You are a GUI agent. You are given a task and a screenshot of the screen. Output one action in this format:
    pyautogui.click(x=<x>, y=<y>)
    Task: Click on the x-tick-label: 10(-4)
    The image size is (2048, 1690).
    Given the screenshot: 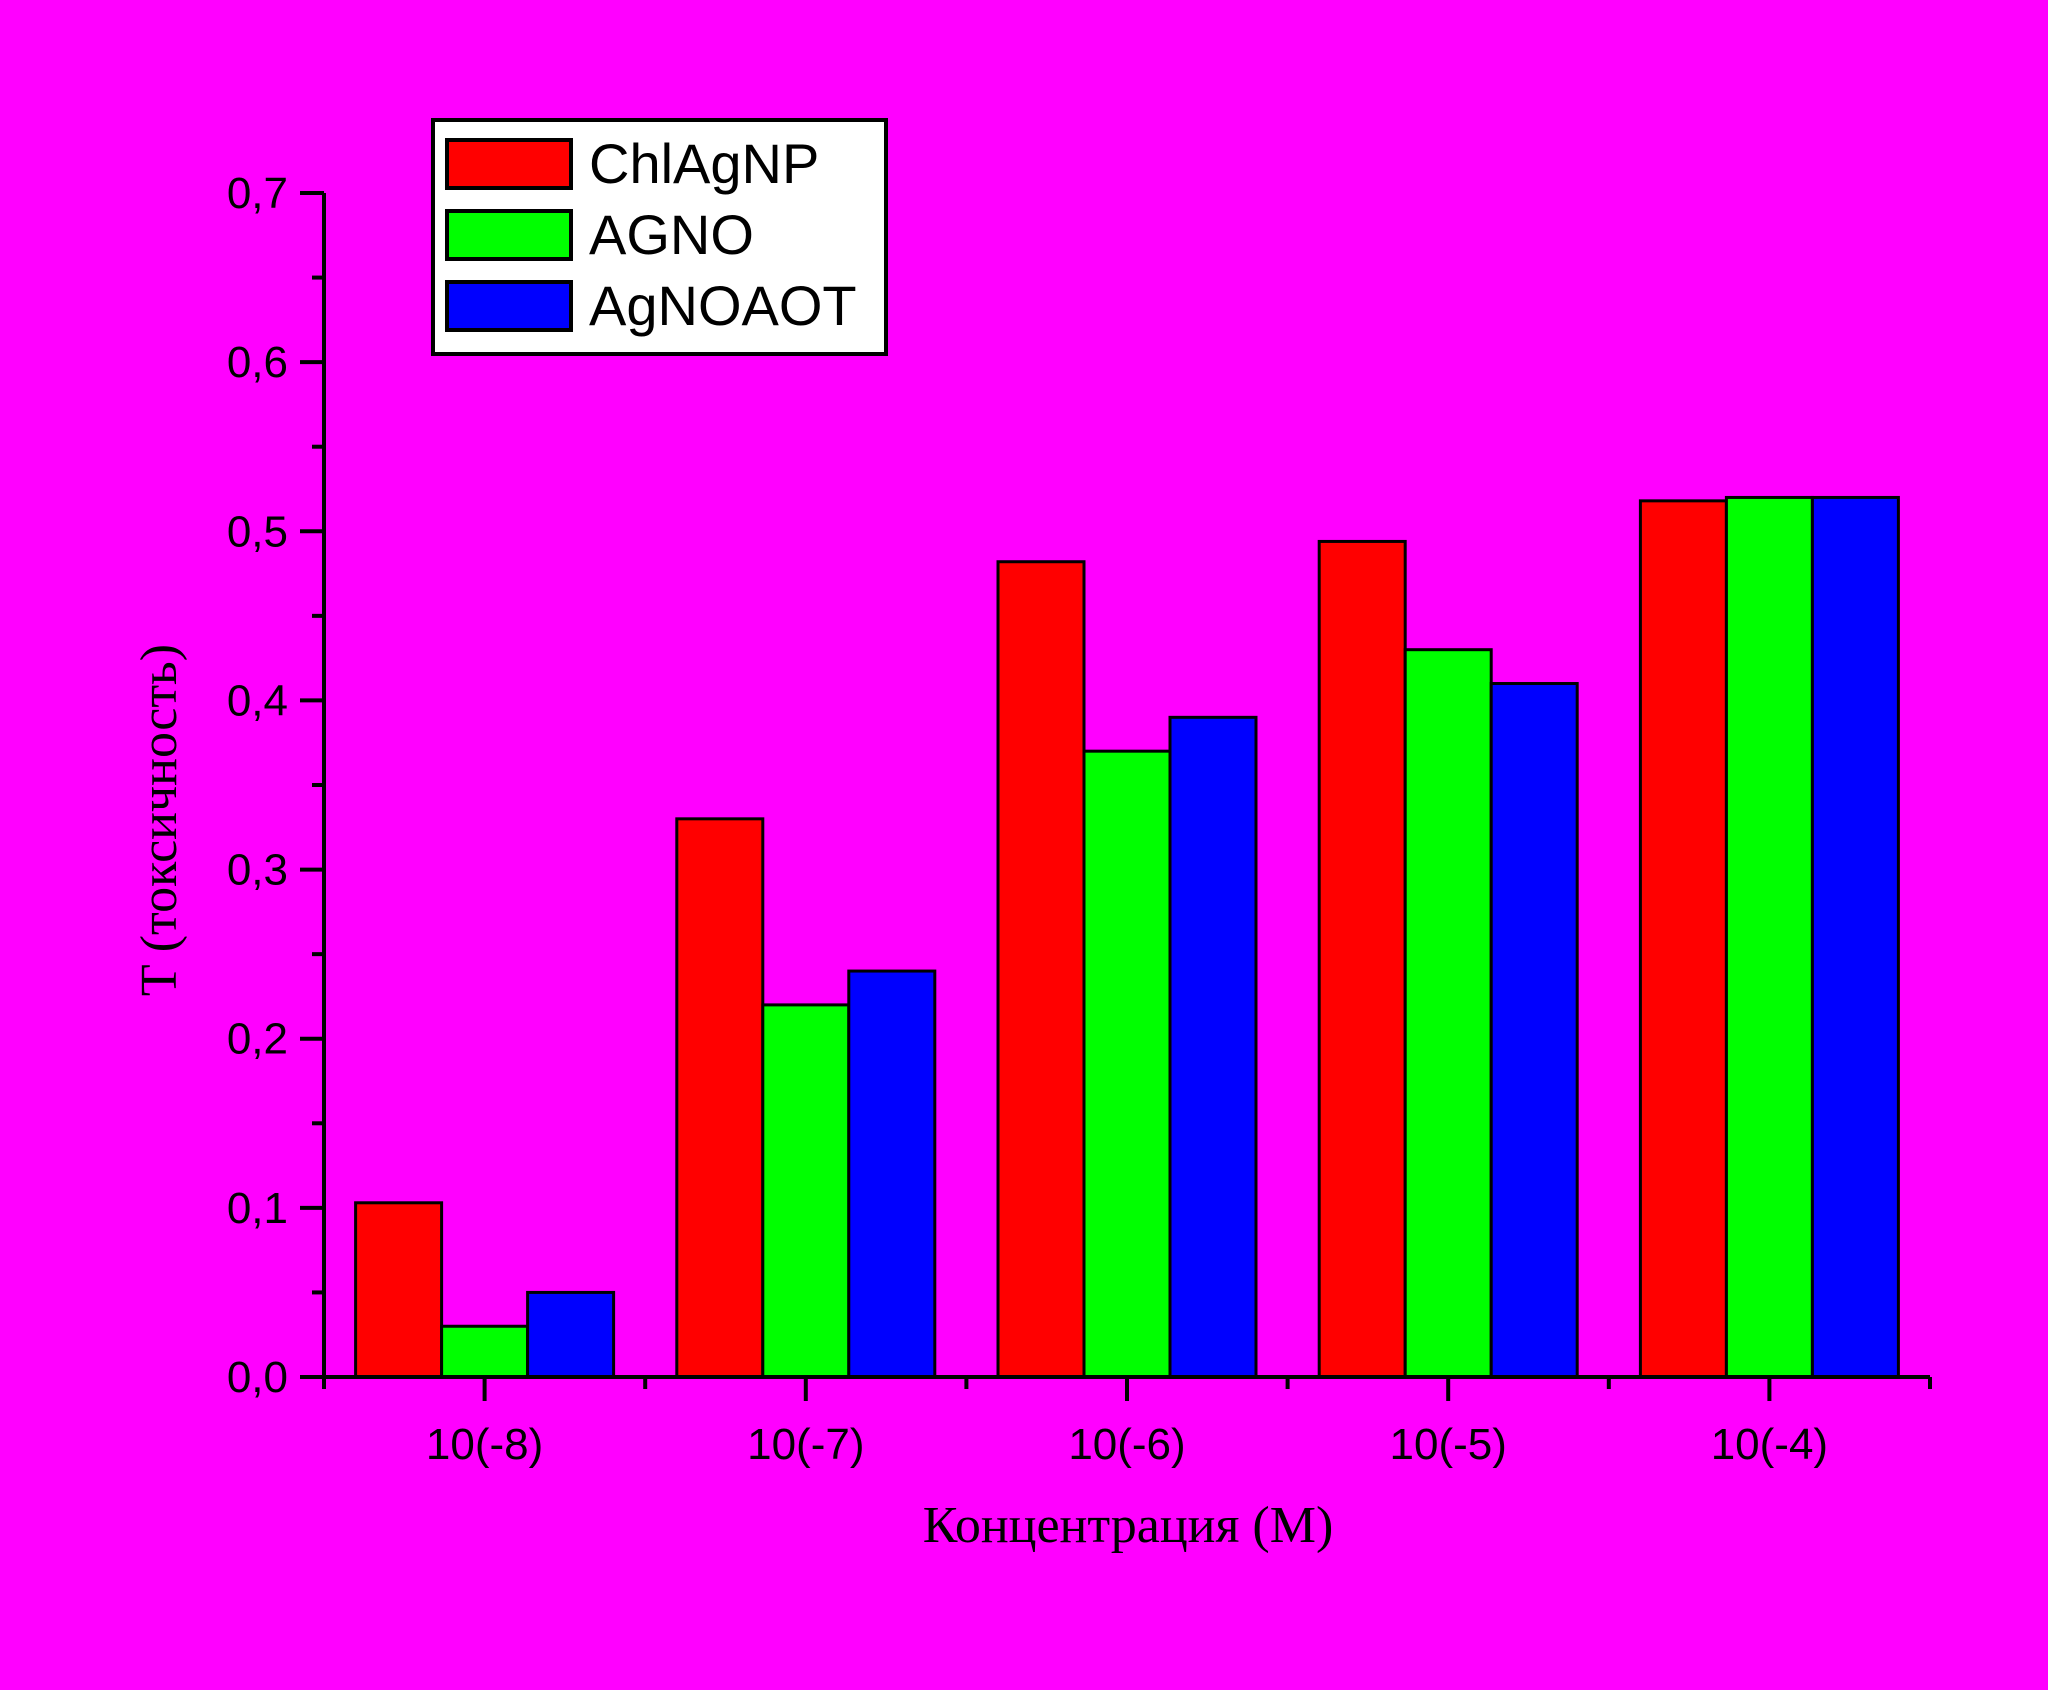 What is the action you would take?
    pyautogui.click(x=1769, y=1444)
    